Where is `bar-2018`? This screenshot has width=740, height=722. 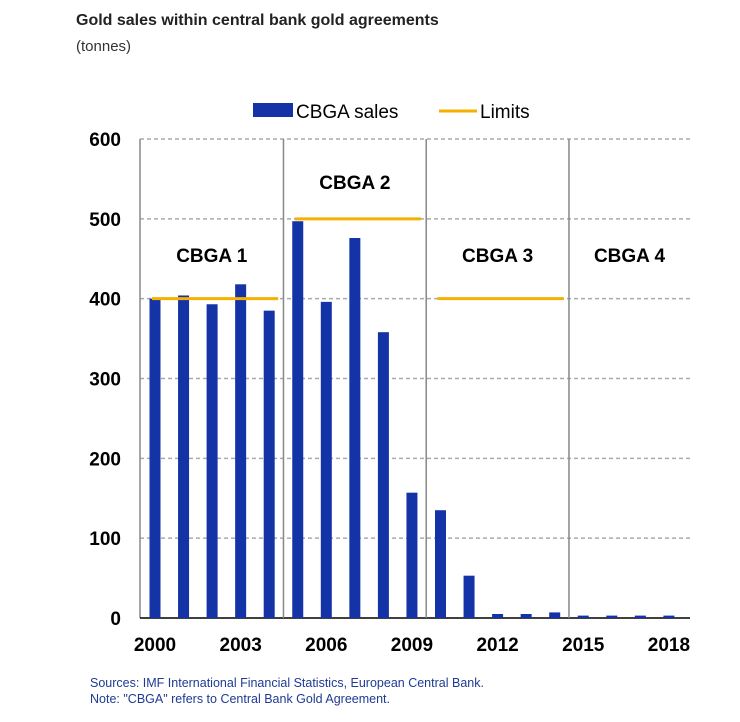
bar-2018 is located at coordinates (669, 616).